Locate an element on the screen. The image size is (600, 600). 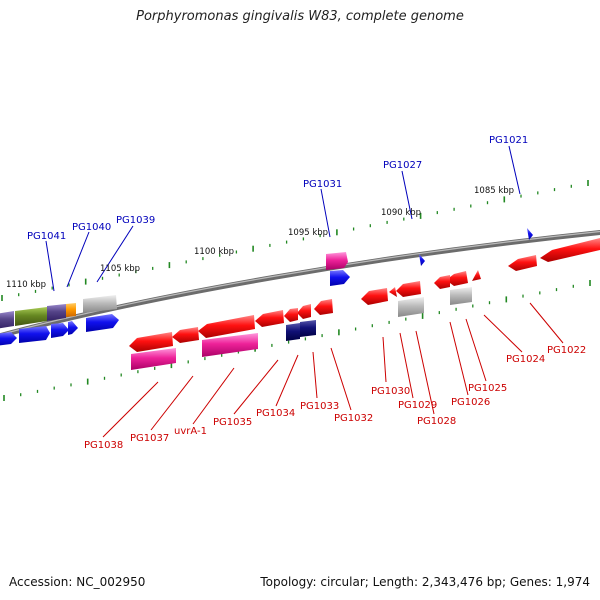
gene-label-pg1037: PG1037 is located at coordinates (149, 438).